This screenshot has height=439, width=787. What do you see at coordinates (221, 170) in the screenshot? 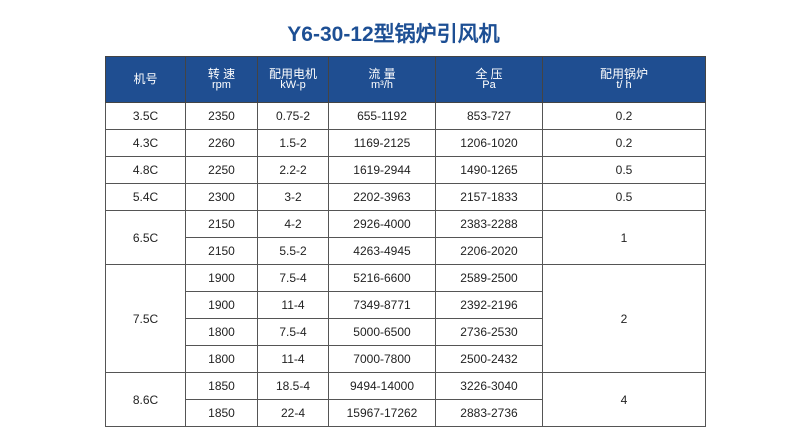
I see `speed-cell: 2250` at bounding box center [221, 170].